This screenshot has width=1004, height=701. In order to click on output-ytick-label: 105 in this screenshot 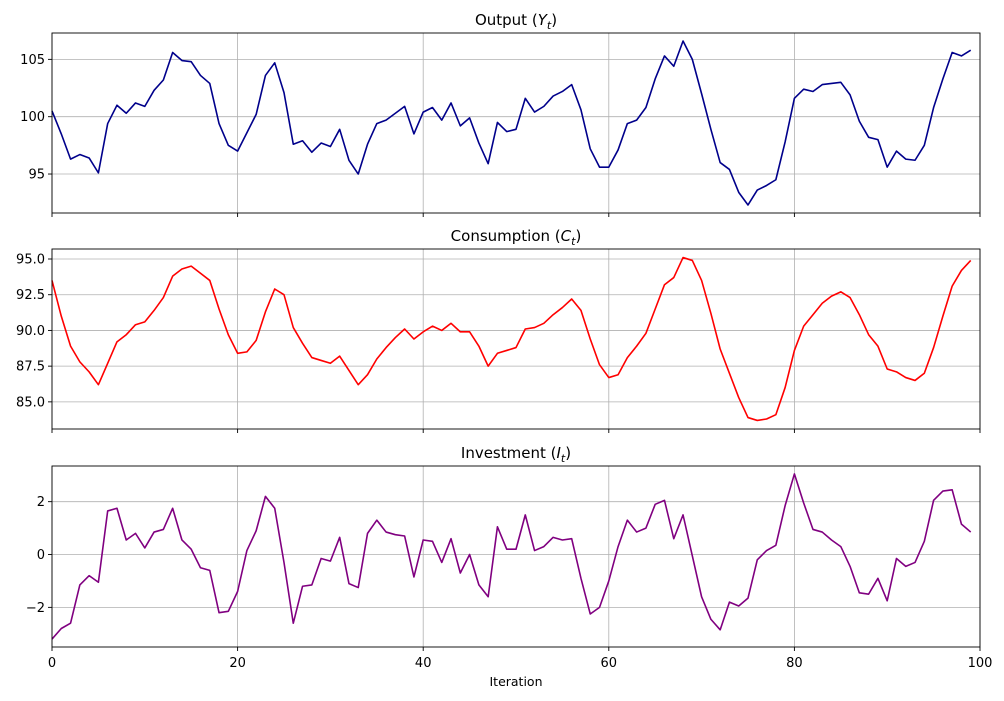, I will do `click(32, 60)`.